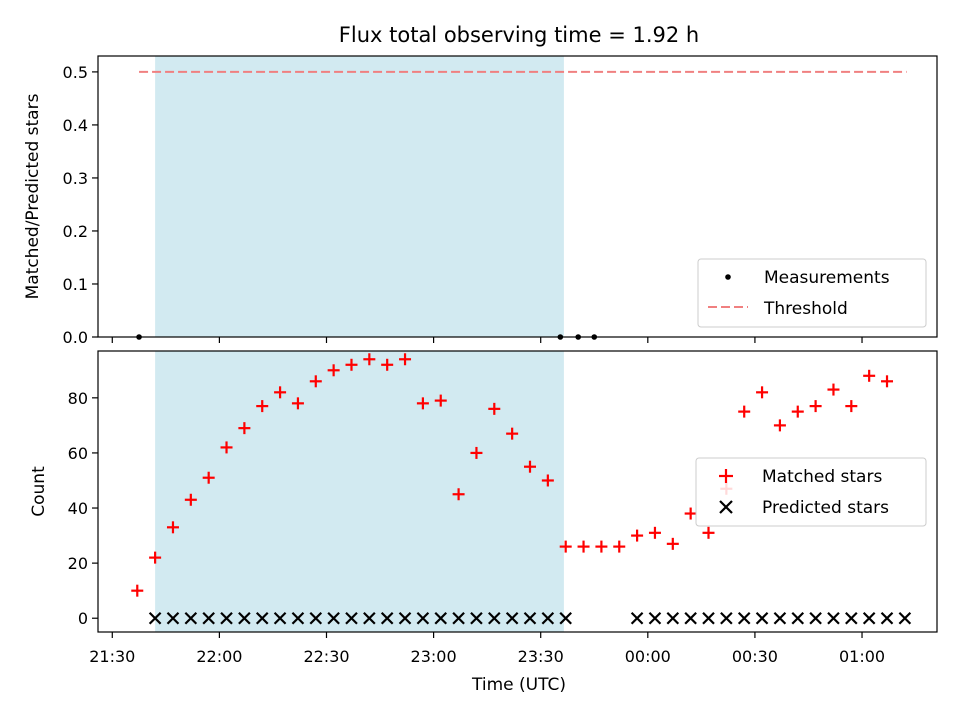 Image resolution: width=960 pixels, height=720 pixels. I want to click on count-y-tick-label: 0, so click(83, 618).